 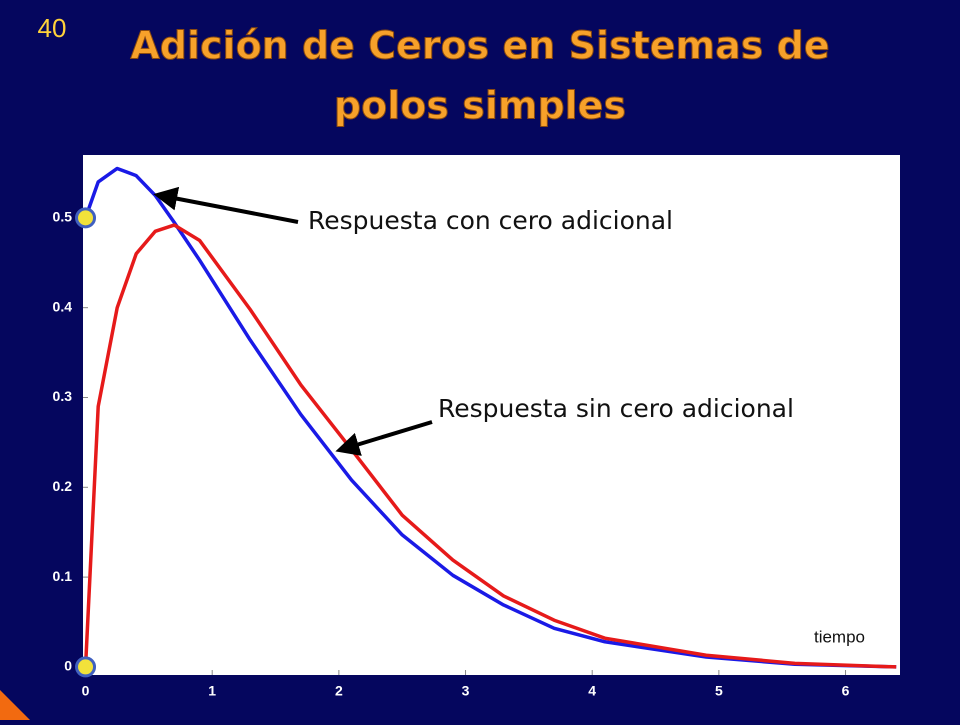 I want to click on x-tick-label: 4, so click(x=592, y=691).